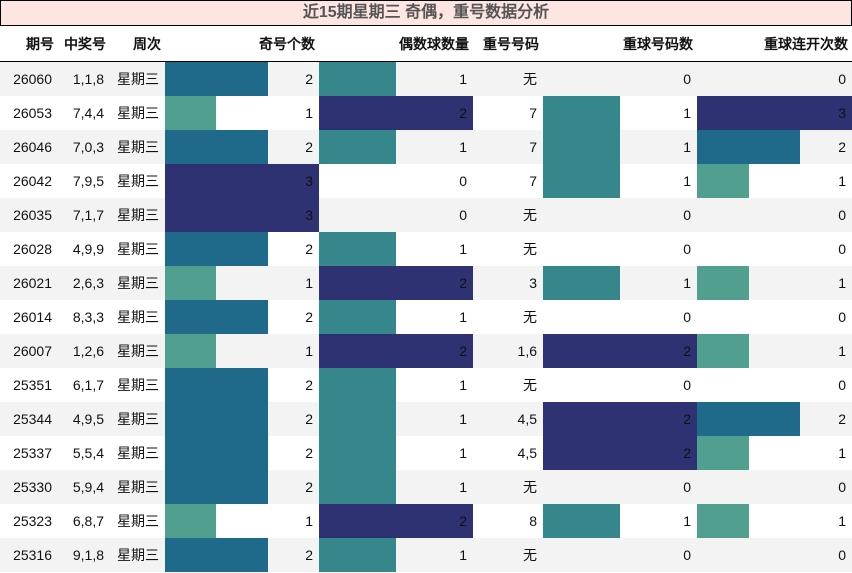 Image resolution: width=852 pixels, height=573 pixels. What do you see at coordinates (309, 215) in the screenshot?
I see `cell-value: 3` at bounding box center [309, 215].